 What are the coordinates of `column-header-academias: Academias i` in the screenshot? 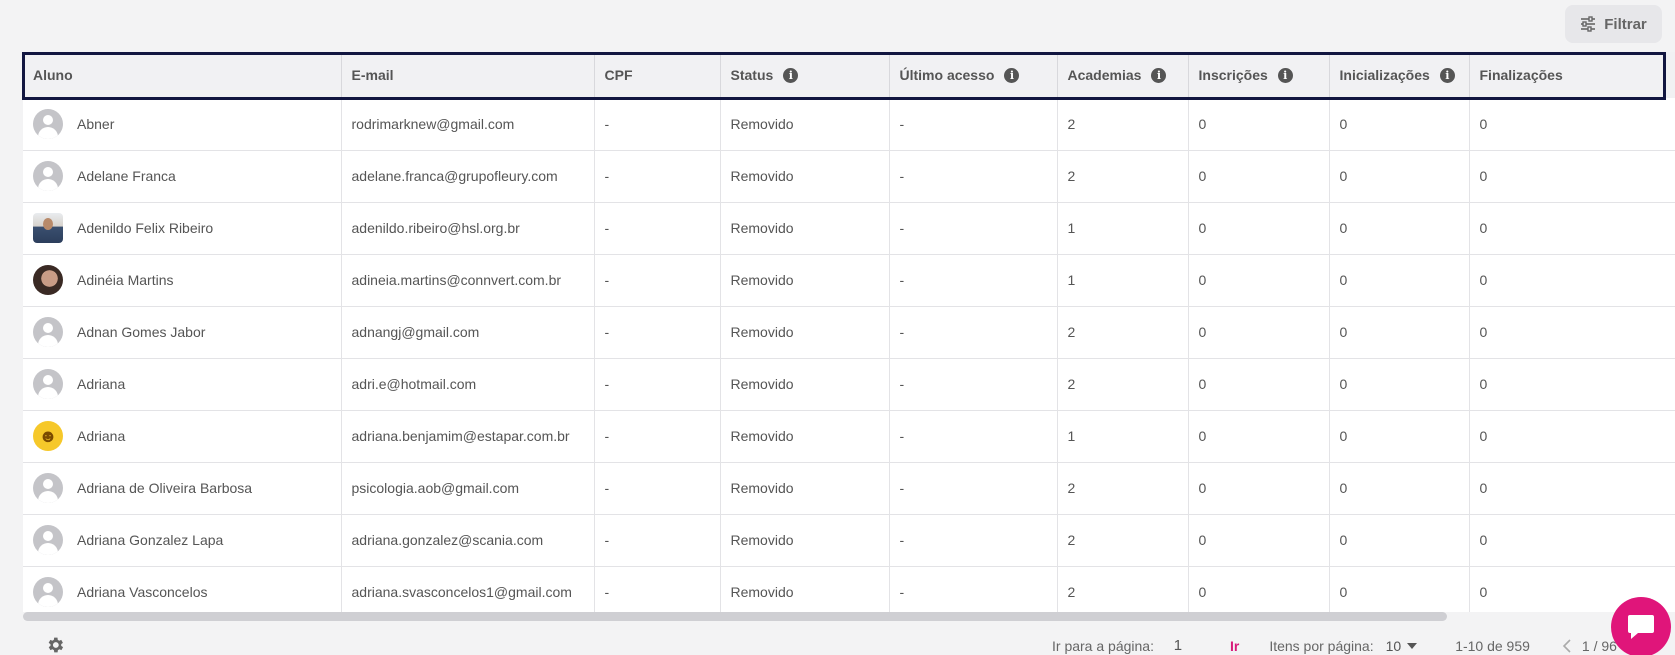 It's located at (1123, 75).